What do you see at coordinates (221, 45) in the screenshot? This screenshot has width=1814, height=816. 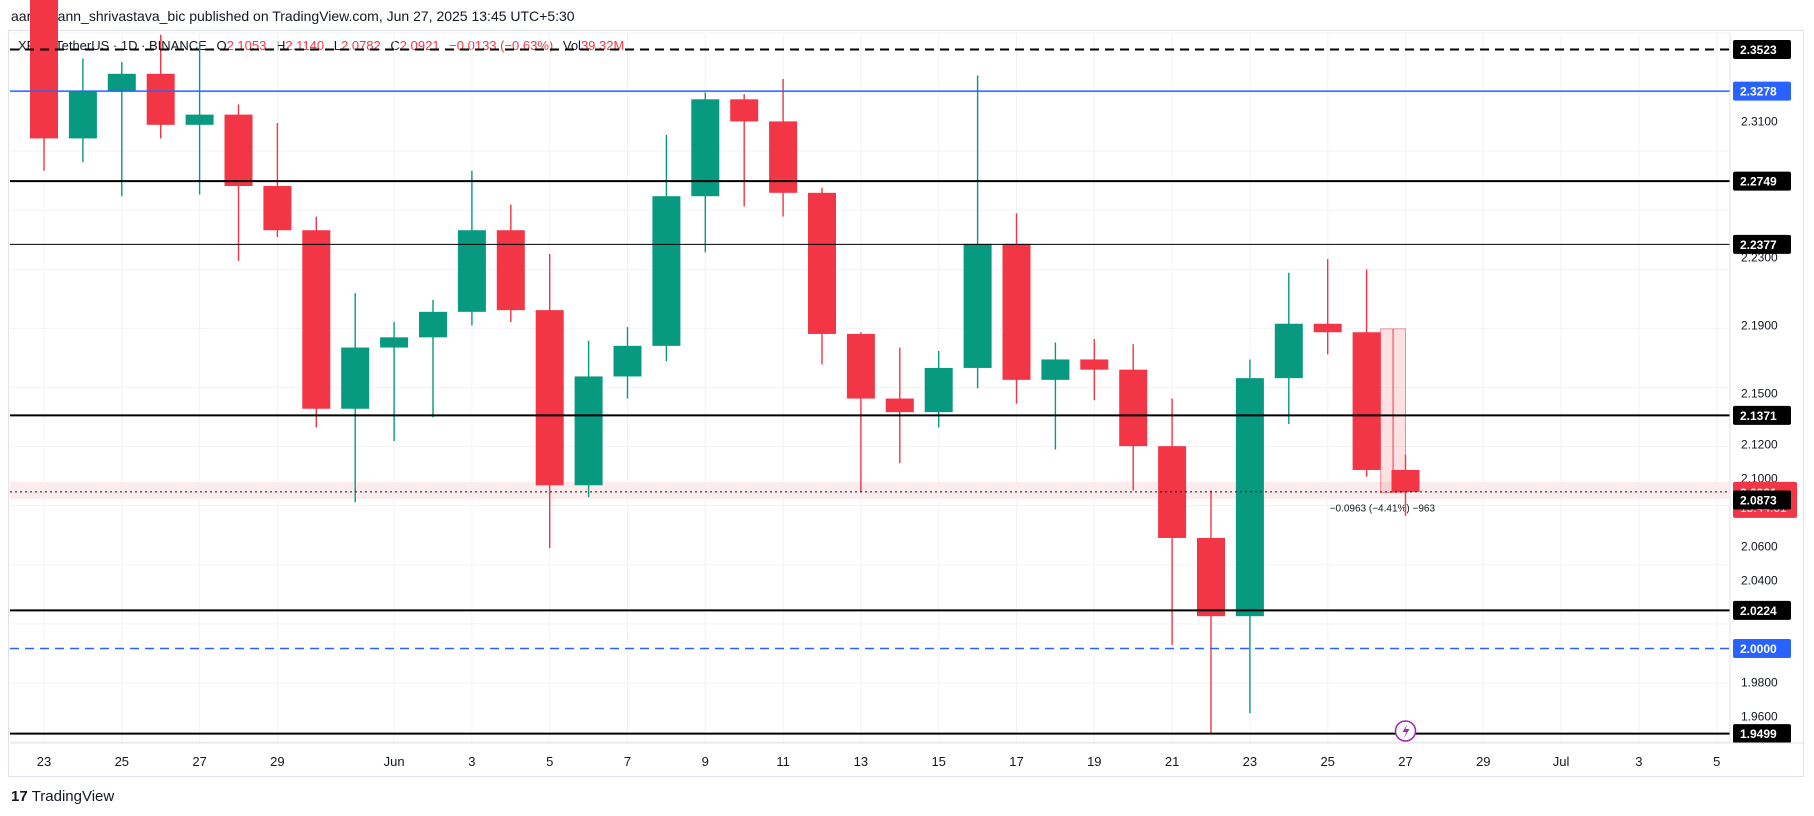 I see `open-label: O` at bounding box center [221, 45].